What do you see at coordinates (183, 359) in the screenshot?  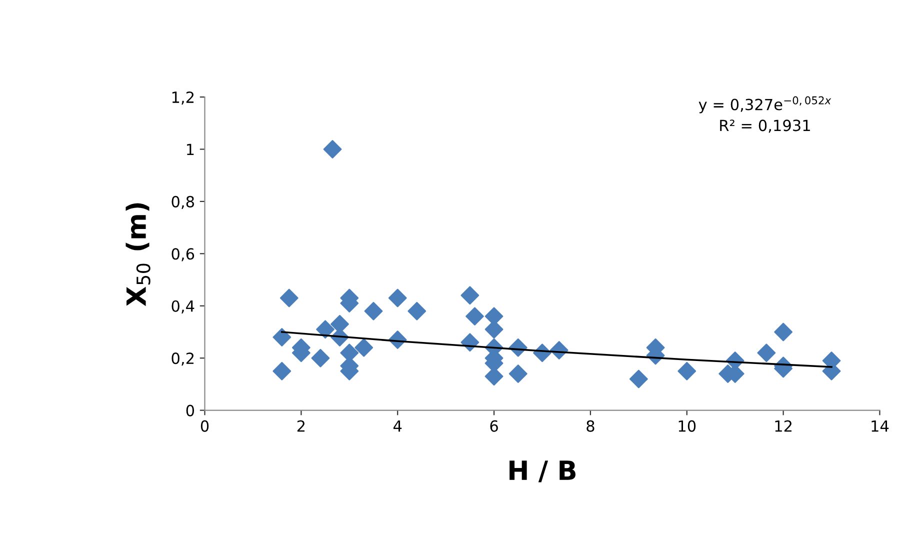 I see `y-tick-label: 0,2` at bounding box center [183, 359].